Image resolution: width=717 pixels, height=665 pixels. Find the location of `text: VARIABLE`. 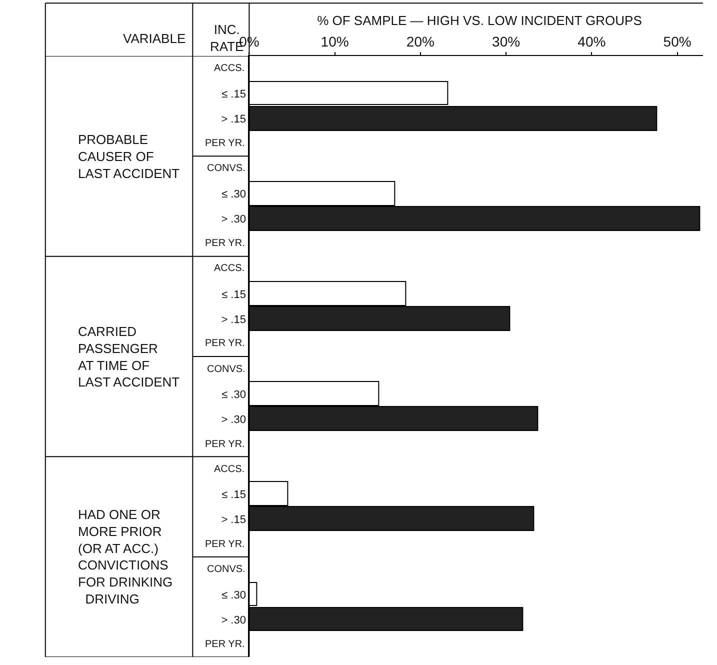

text: VARIABLE is located at coordinates (154, 38).